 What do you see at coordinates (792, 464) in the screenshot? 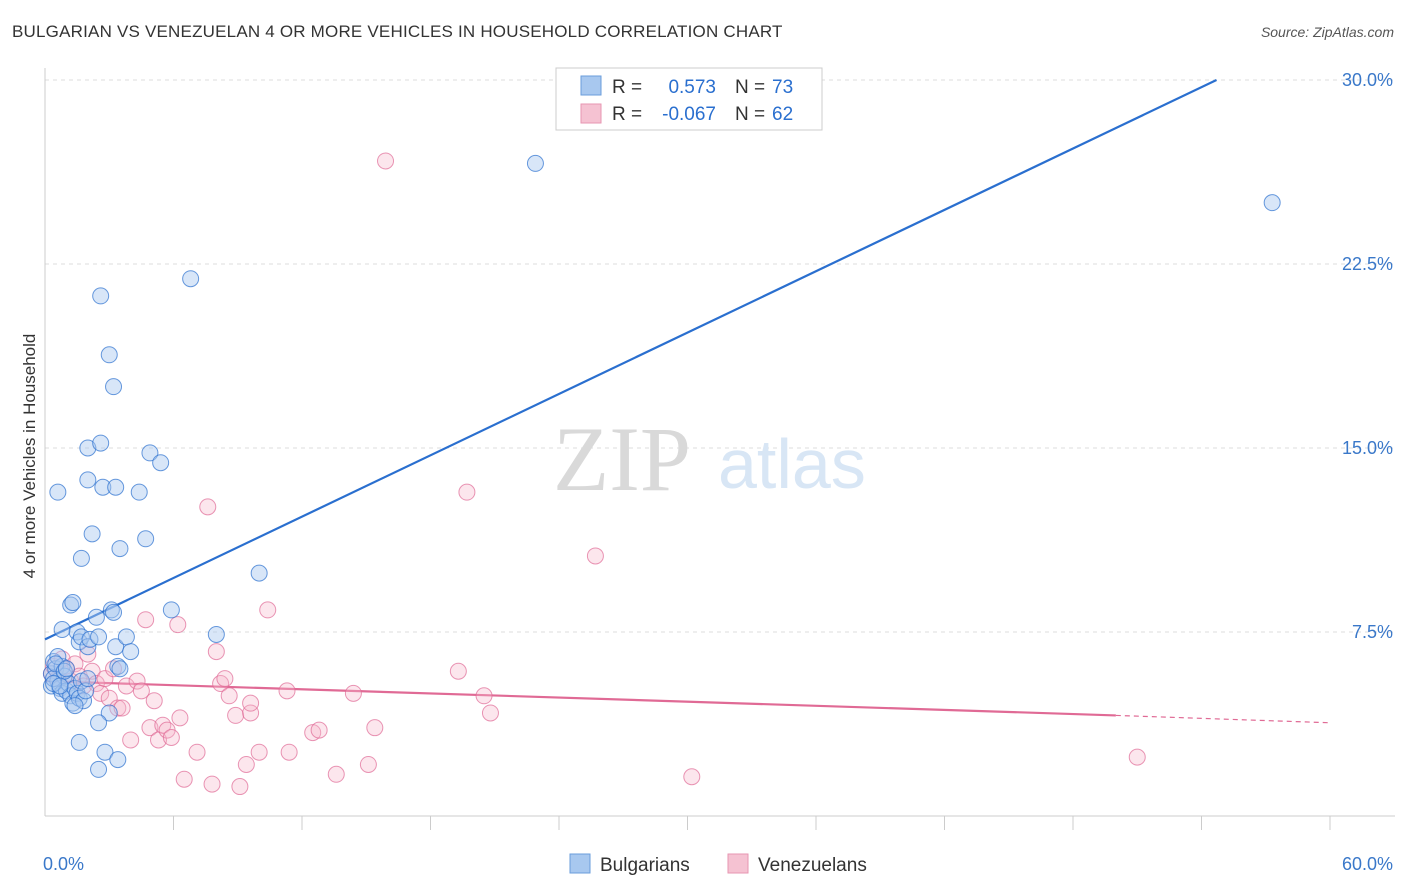
I see `watermark-atlas: atlas` at bounding box center [792, 464].